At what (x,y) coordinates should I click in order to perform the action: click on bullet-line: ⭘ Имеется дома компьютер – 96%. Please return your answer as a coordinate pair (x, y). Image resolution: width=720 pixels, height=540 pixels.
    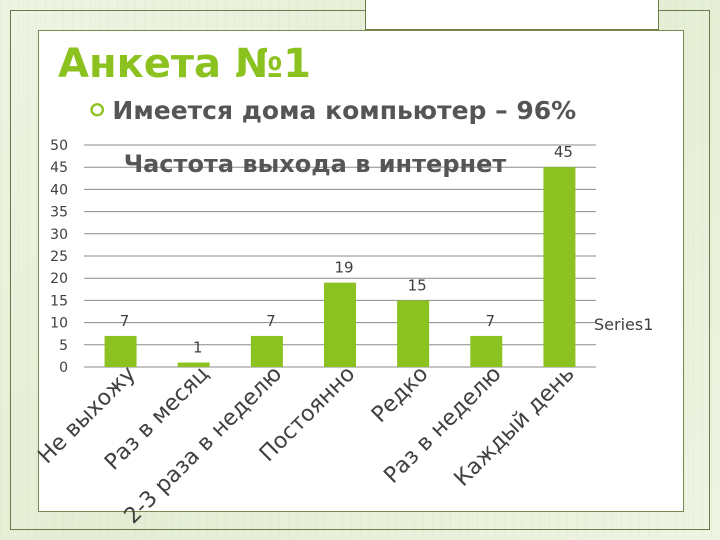
    Looking at the image, I should click on (333, 112).